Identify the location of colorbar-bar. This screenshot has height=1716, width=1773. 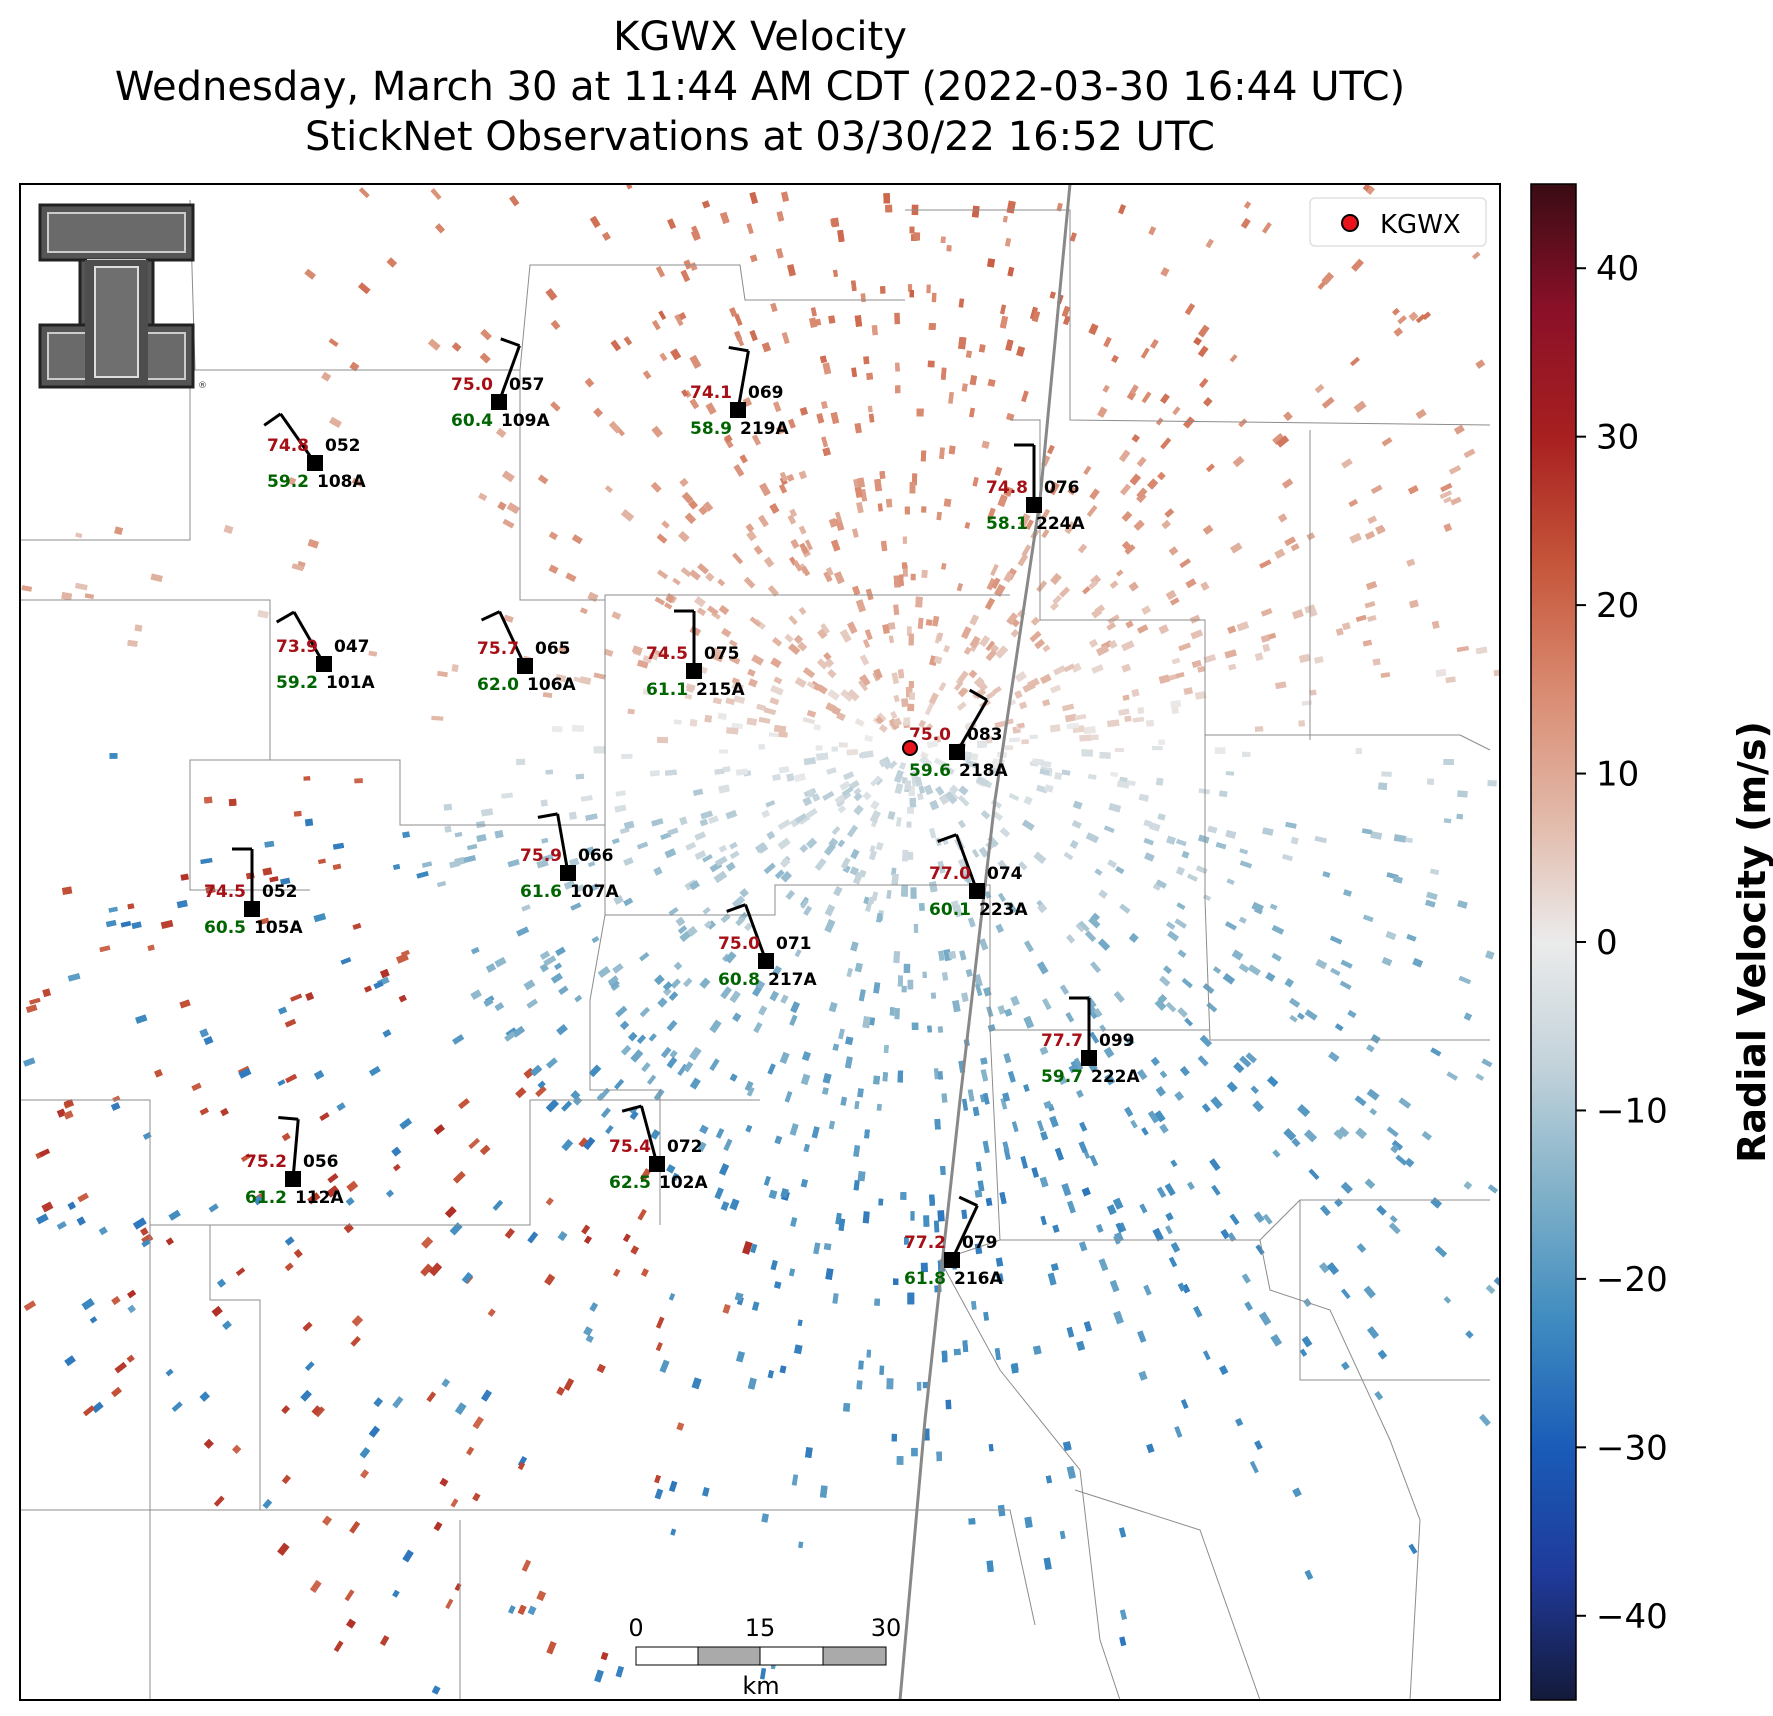
(1553, 942).